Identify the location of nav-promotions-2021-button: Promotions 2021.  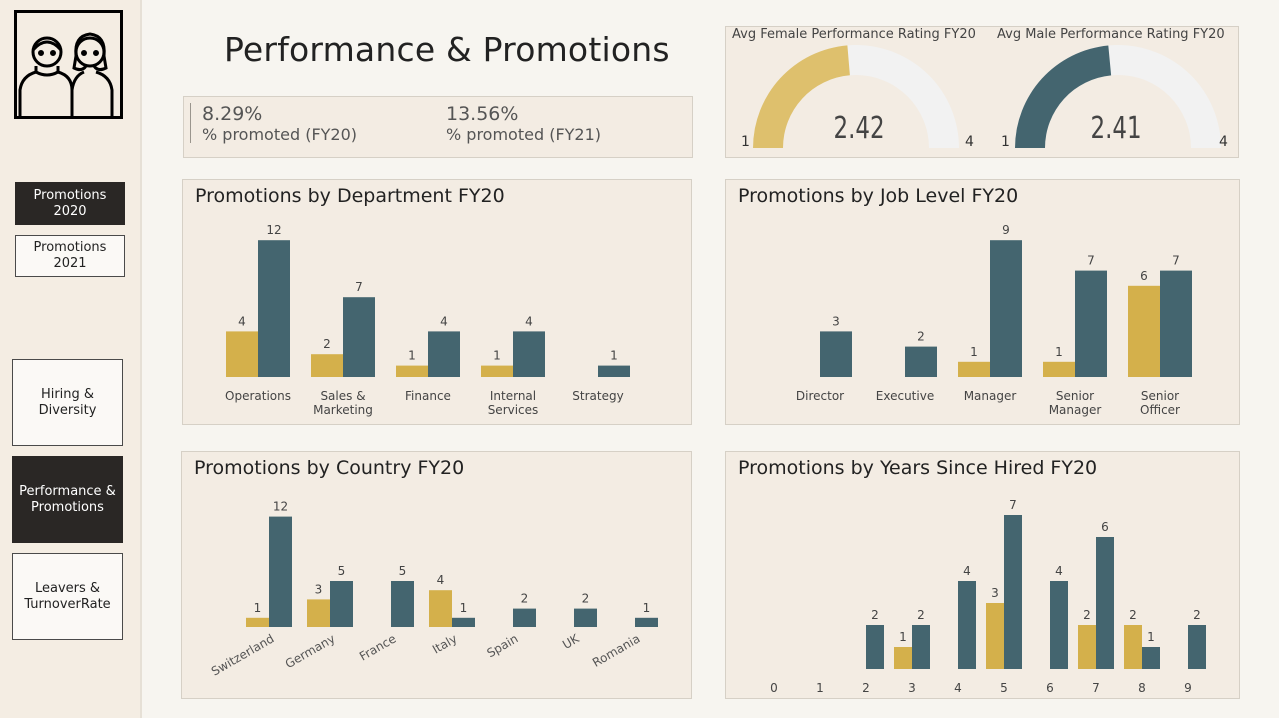
(70, 256).